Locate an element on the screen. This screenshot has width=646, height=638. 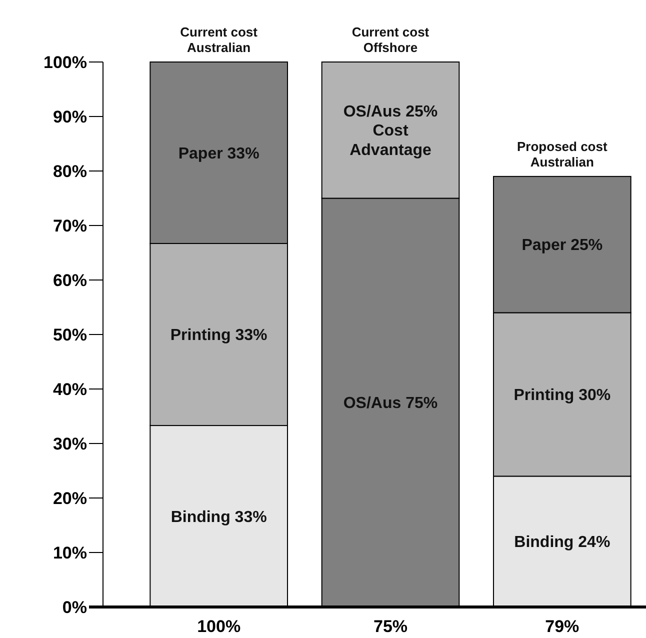
x-tick-label: 100% is located at coordinates (219, 626).